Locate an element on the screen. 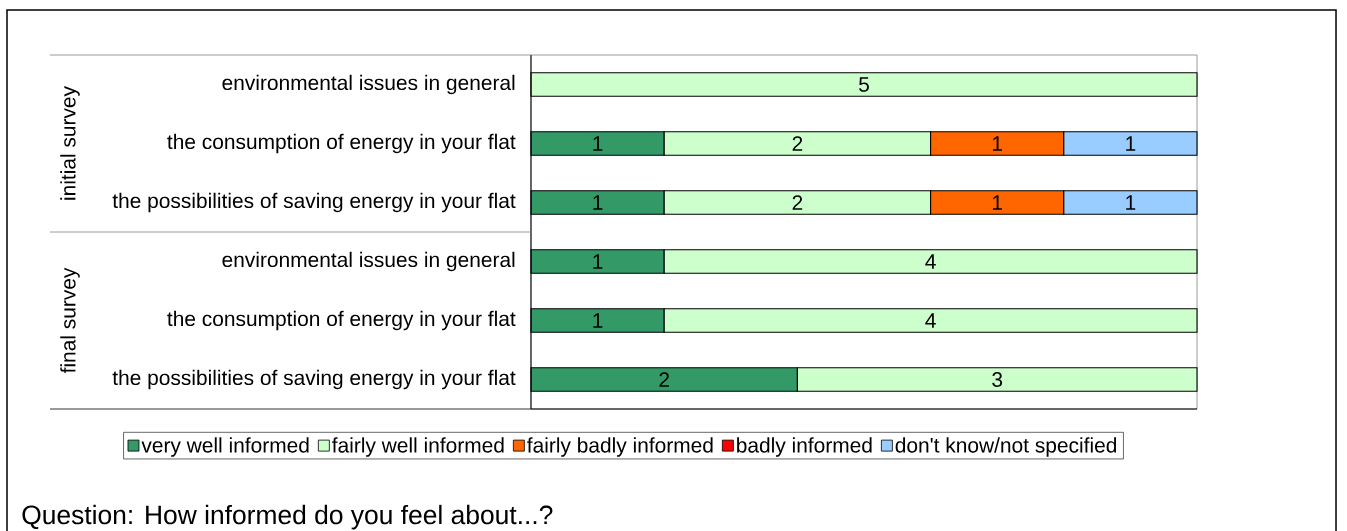  legend-label: fairly well informed is located at coordinates (418, 447).